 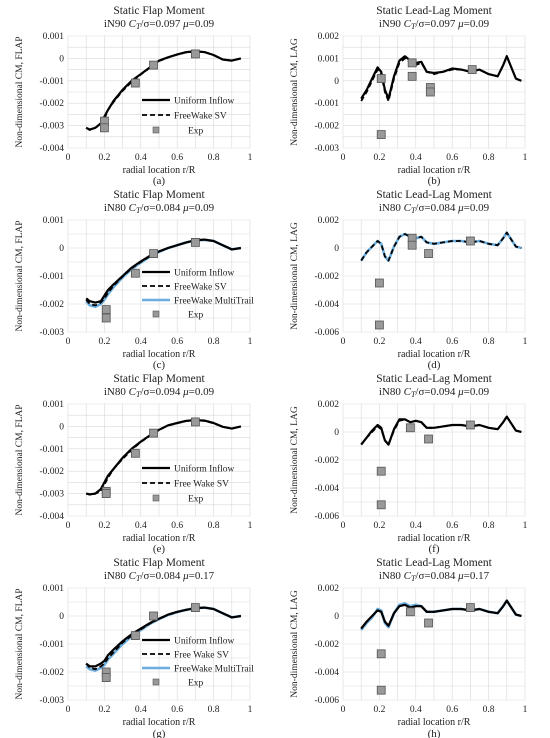 I want to click on subtitle-part: iN90, so click(x=391, y=24).